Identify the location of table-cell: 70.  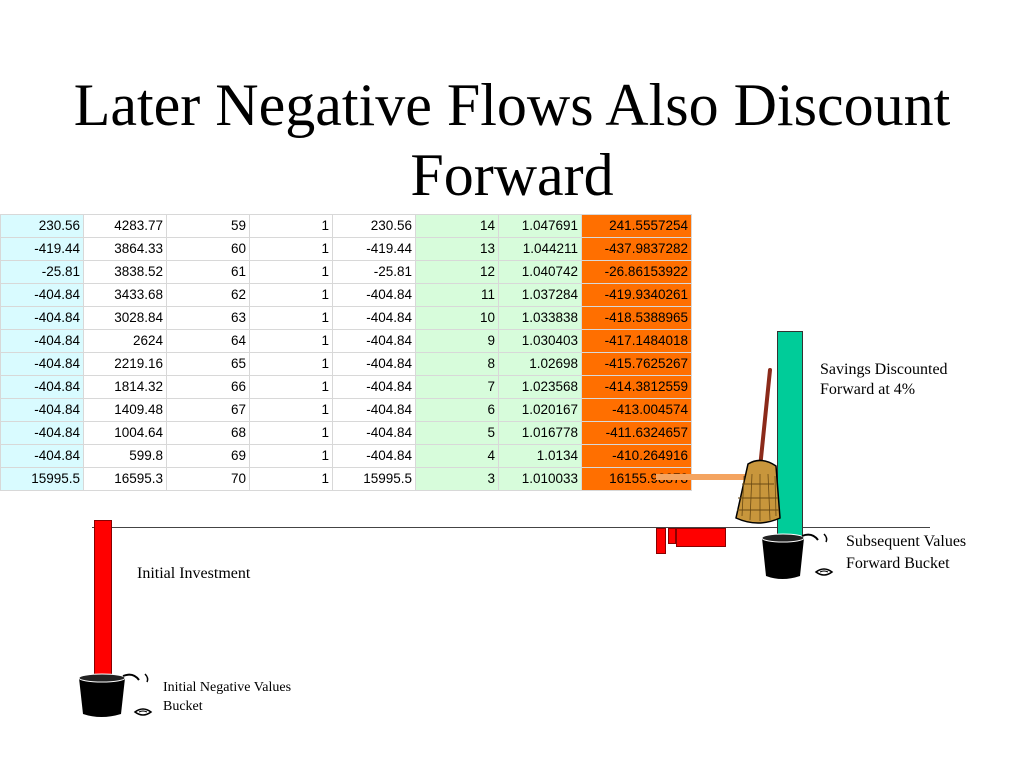
(208, 479).